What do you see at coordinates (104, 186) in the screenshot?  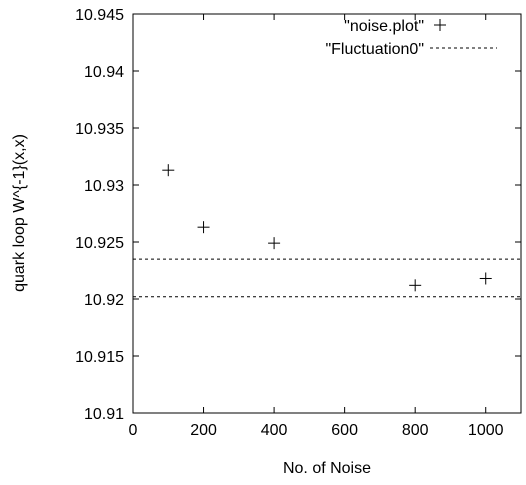 I see `y-tick-label: 10.93` at bounding box center [104, 186].